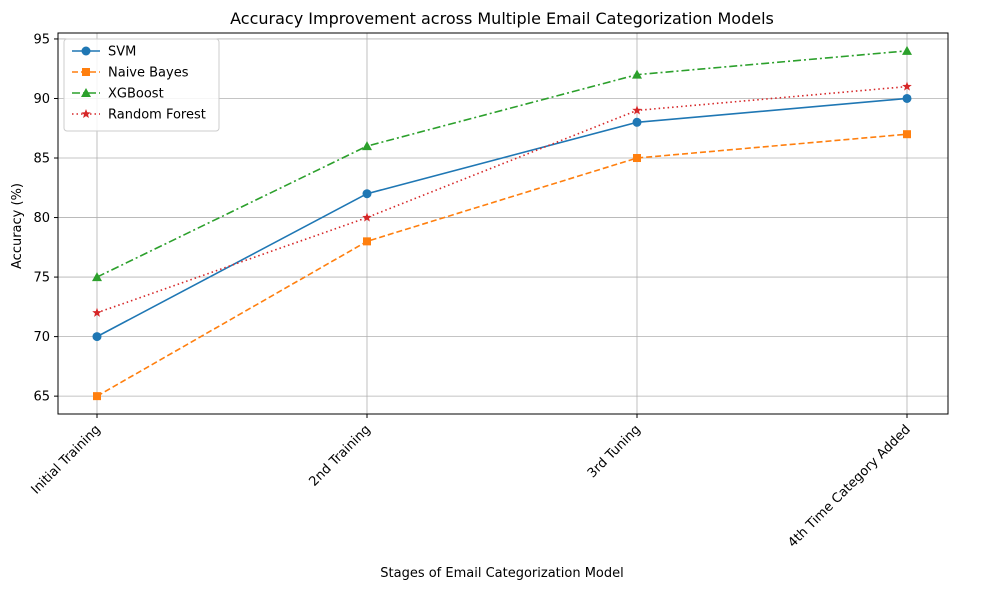 This screenshot has height=590, width=984. Describe the element at coordinates (122, 52) in the screenshot. I see `legend-label: SVM` at that location.